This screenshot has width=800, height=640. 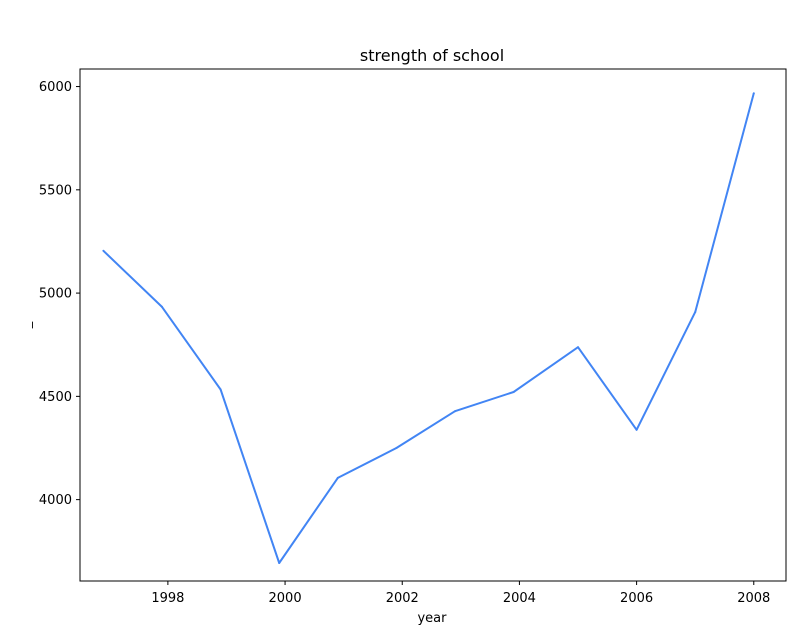 I want to click on y-axis-title: _, so click(x=26, y=325).